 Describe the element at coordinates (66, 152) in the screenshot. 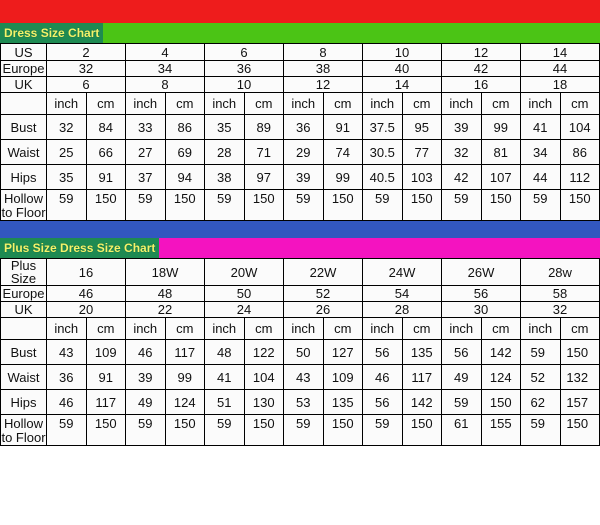

I see `waist-inch: 25` at that location.